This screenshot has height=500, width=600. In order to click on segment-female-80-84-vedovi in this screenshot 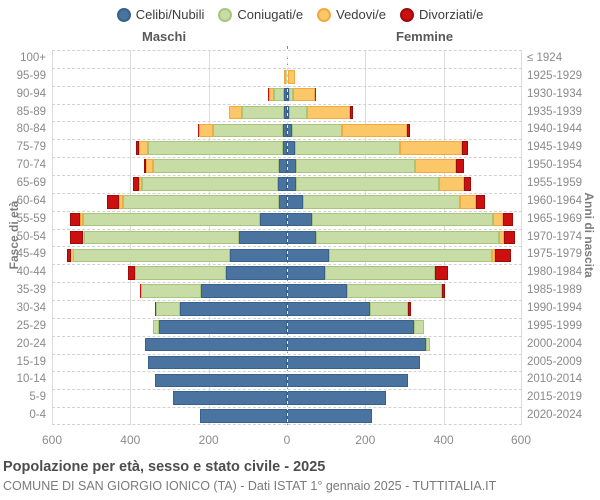, I will do `click(374, 130)`.